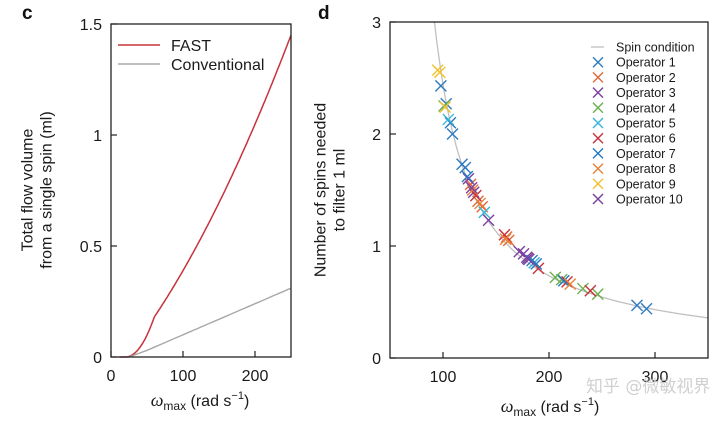 Image resolution: width=720 pixels, height=421 pixels. Describe the element at coordinates (549, 377) in the screenshot. I see `d-x-tick-label: 200` at that location.